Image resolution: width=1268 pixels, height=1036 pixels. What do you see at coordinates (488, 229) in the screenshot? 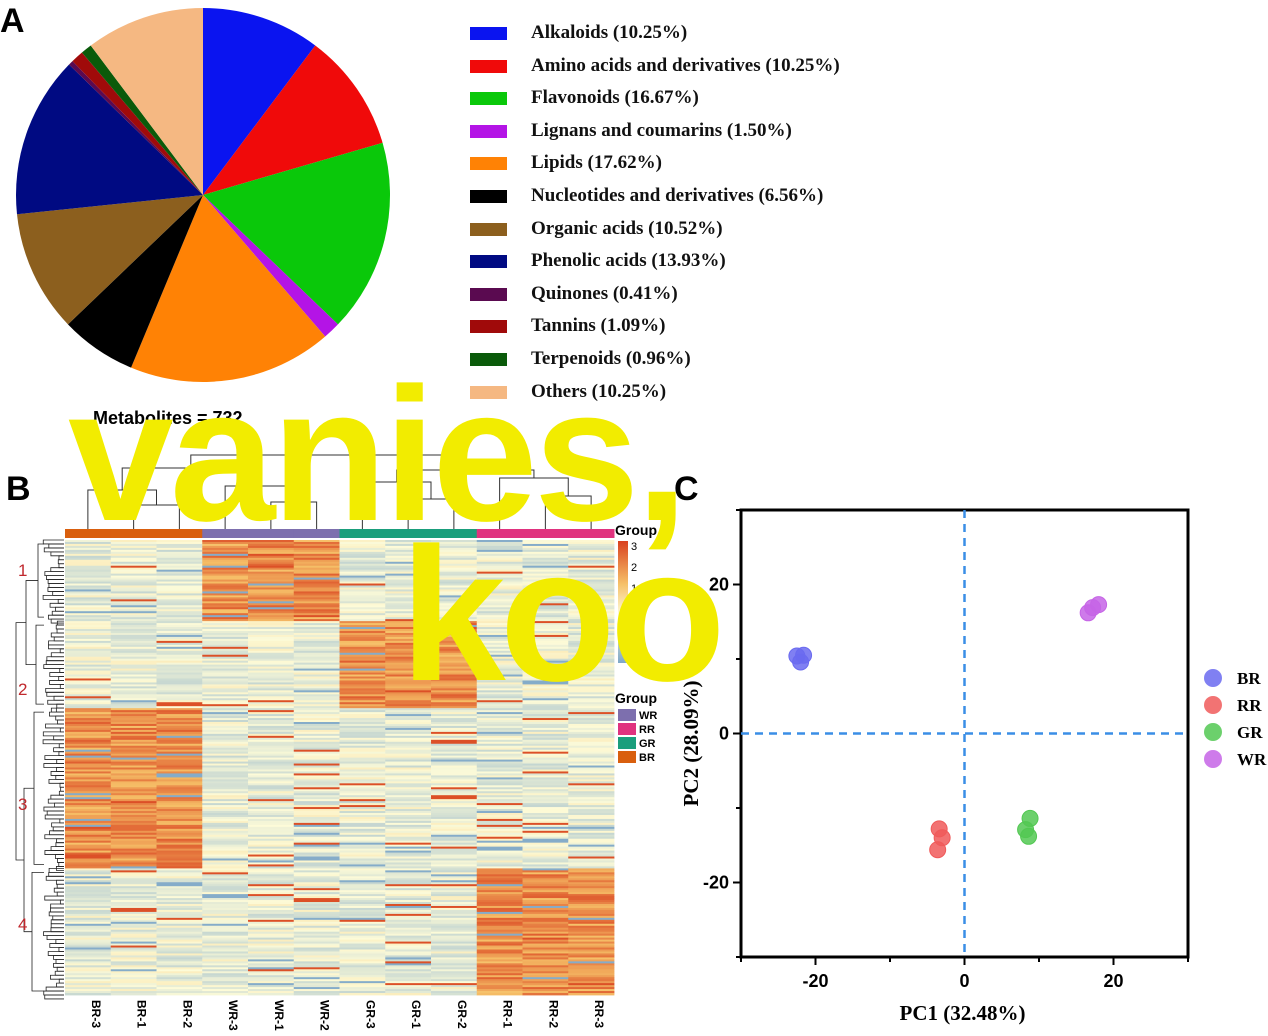
I see `legend-swatch` at bounding box center [488, 229].